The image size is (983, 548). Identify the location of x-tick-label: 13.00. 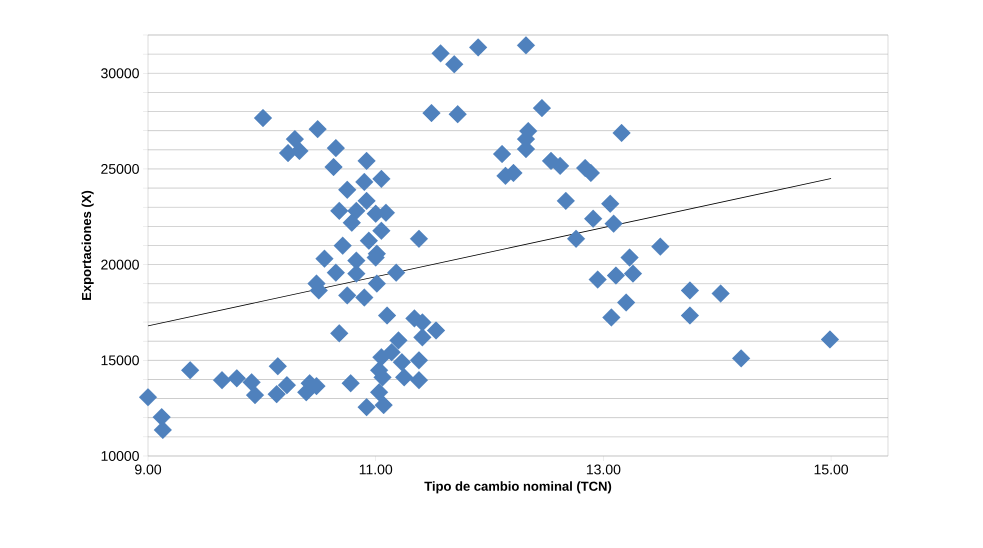
(603, 469).